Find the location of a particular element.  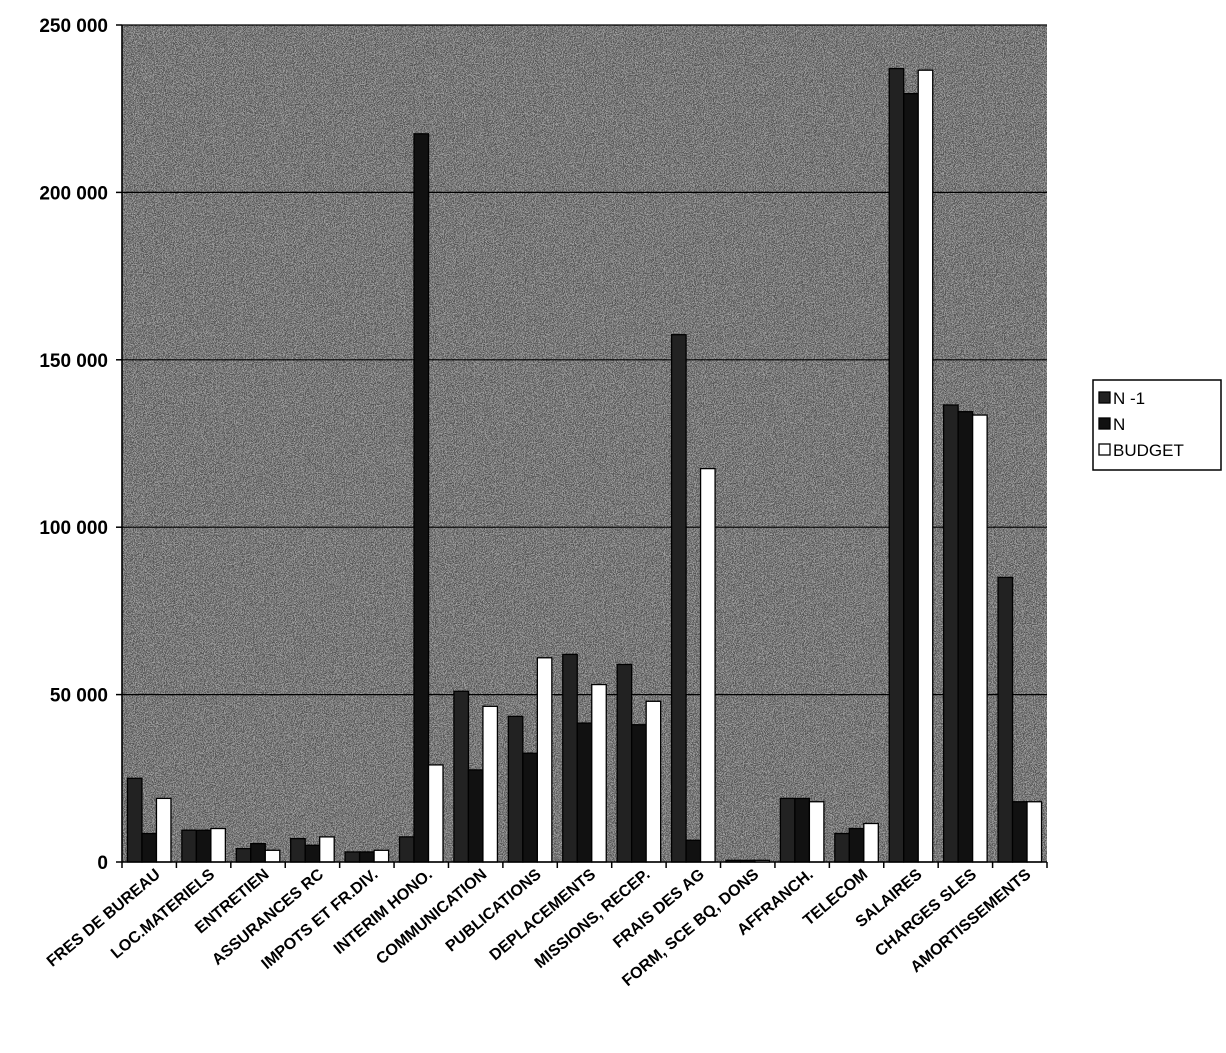

y-tick-label: 50 000 is located at coordinates (79, 696).